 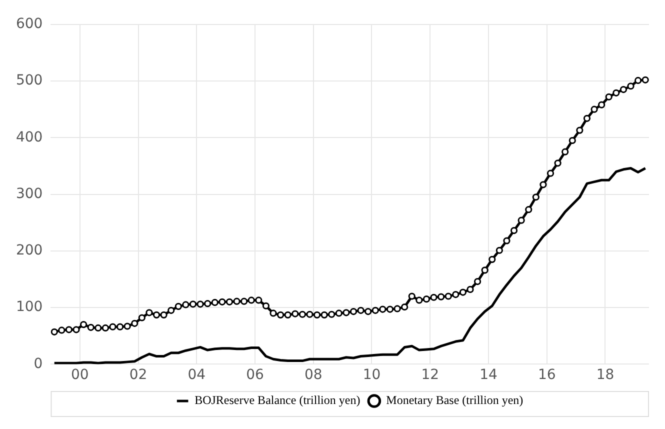 I want to click on y-tick-label: 400, so click(x=29, y=137).